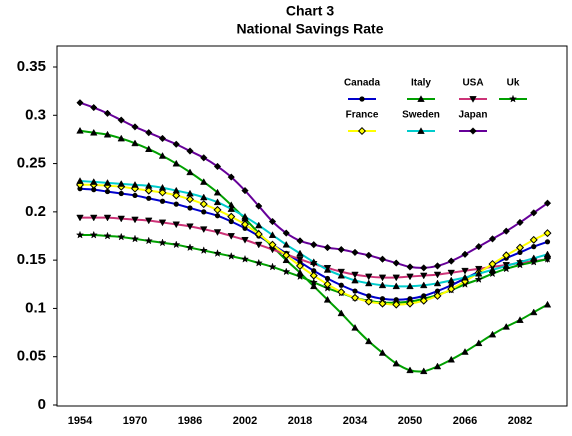 The height and width of the screenshot is (436, 572). I want to click on legend-label: Japan, so click(473, 115).